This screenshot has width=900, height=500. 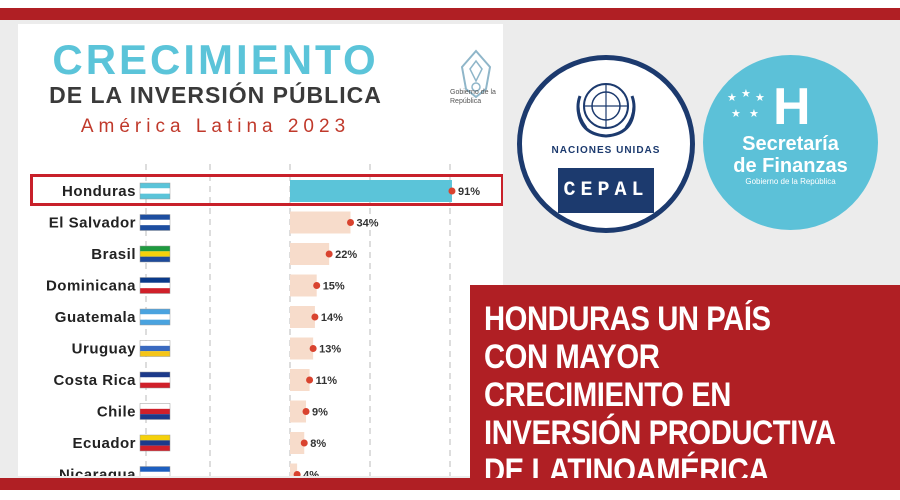 I want to click on category-label: Nicaragua, so click(x=97, y=472).